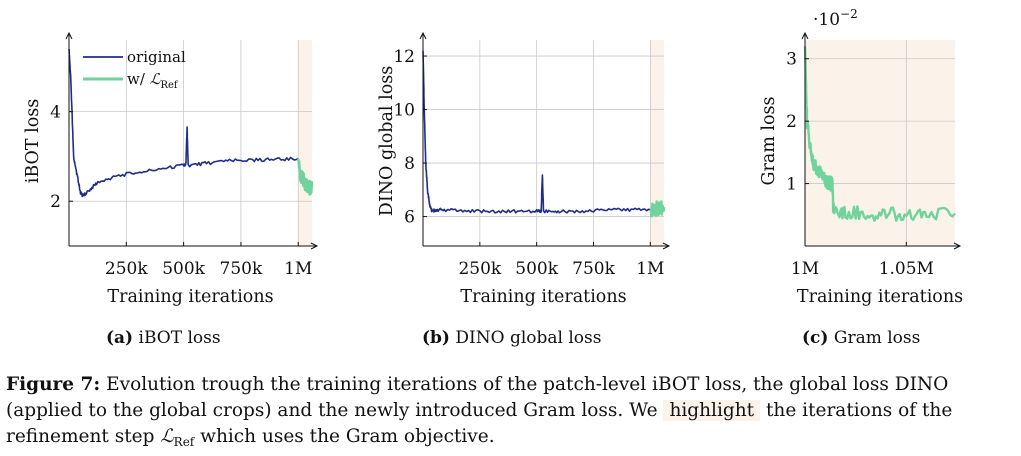  What do you see at coordinates (156, 57) in the screenshot?
I see `legend-label-original: original` at bounding box center [156, 57].